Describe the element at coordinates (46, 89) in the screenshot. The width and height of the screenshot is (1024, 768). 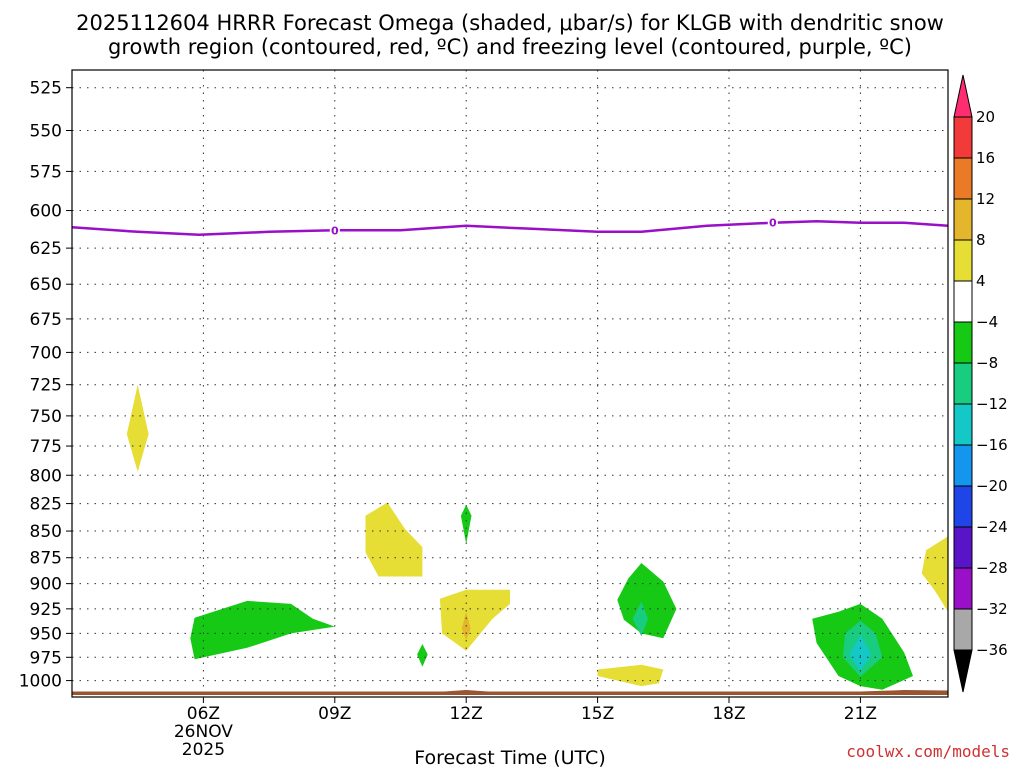
I see `y-tick-label-525: 525` at that location.